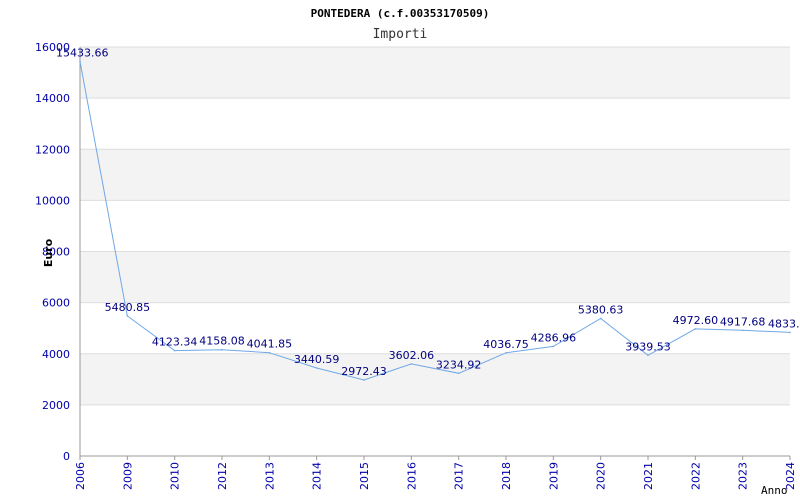 The width and height of the screenshot is (800, 500). I want to click on x-tick-label: 2018, so click(506, 476).